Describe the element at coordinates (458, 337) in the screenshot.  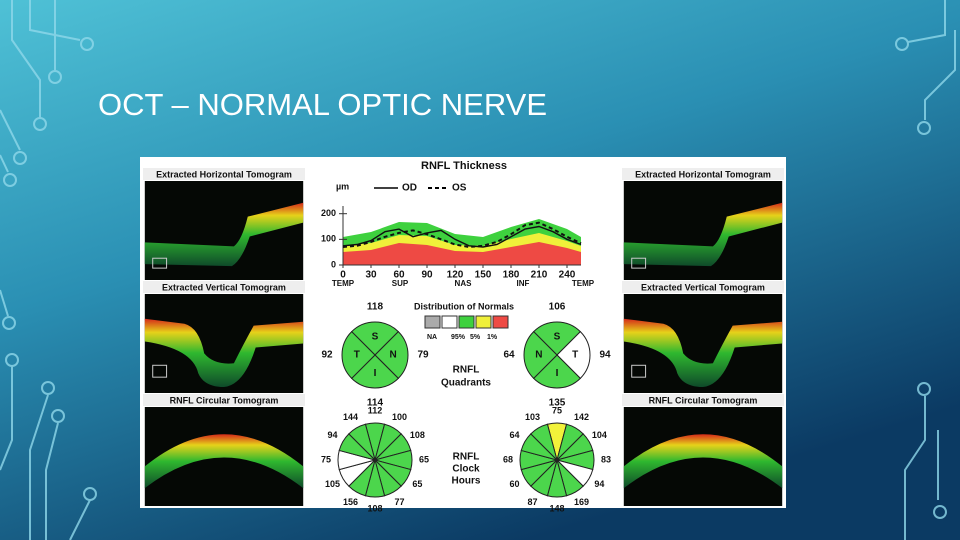
I see `dist-label: 95%` at that location.